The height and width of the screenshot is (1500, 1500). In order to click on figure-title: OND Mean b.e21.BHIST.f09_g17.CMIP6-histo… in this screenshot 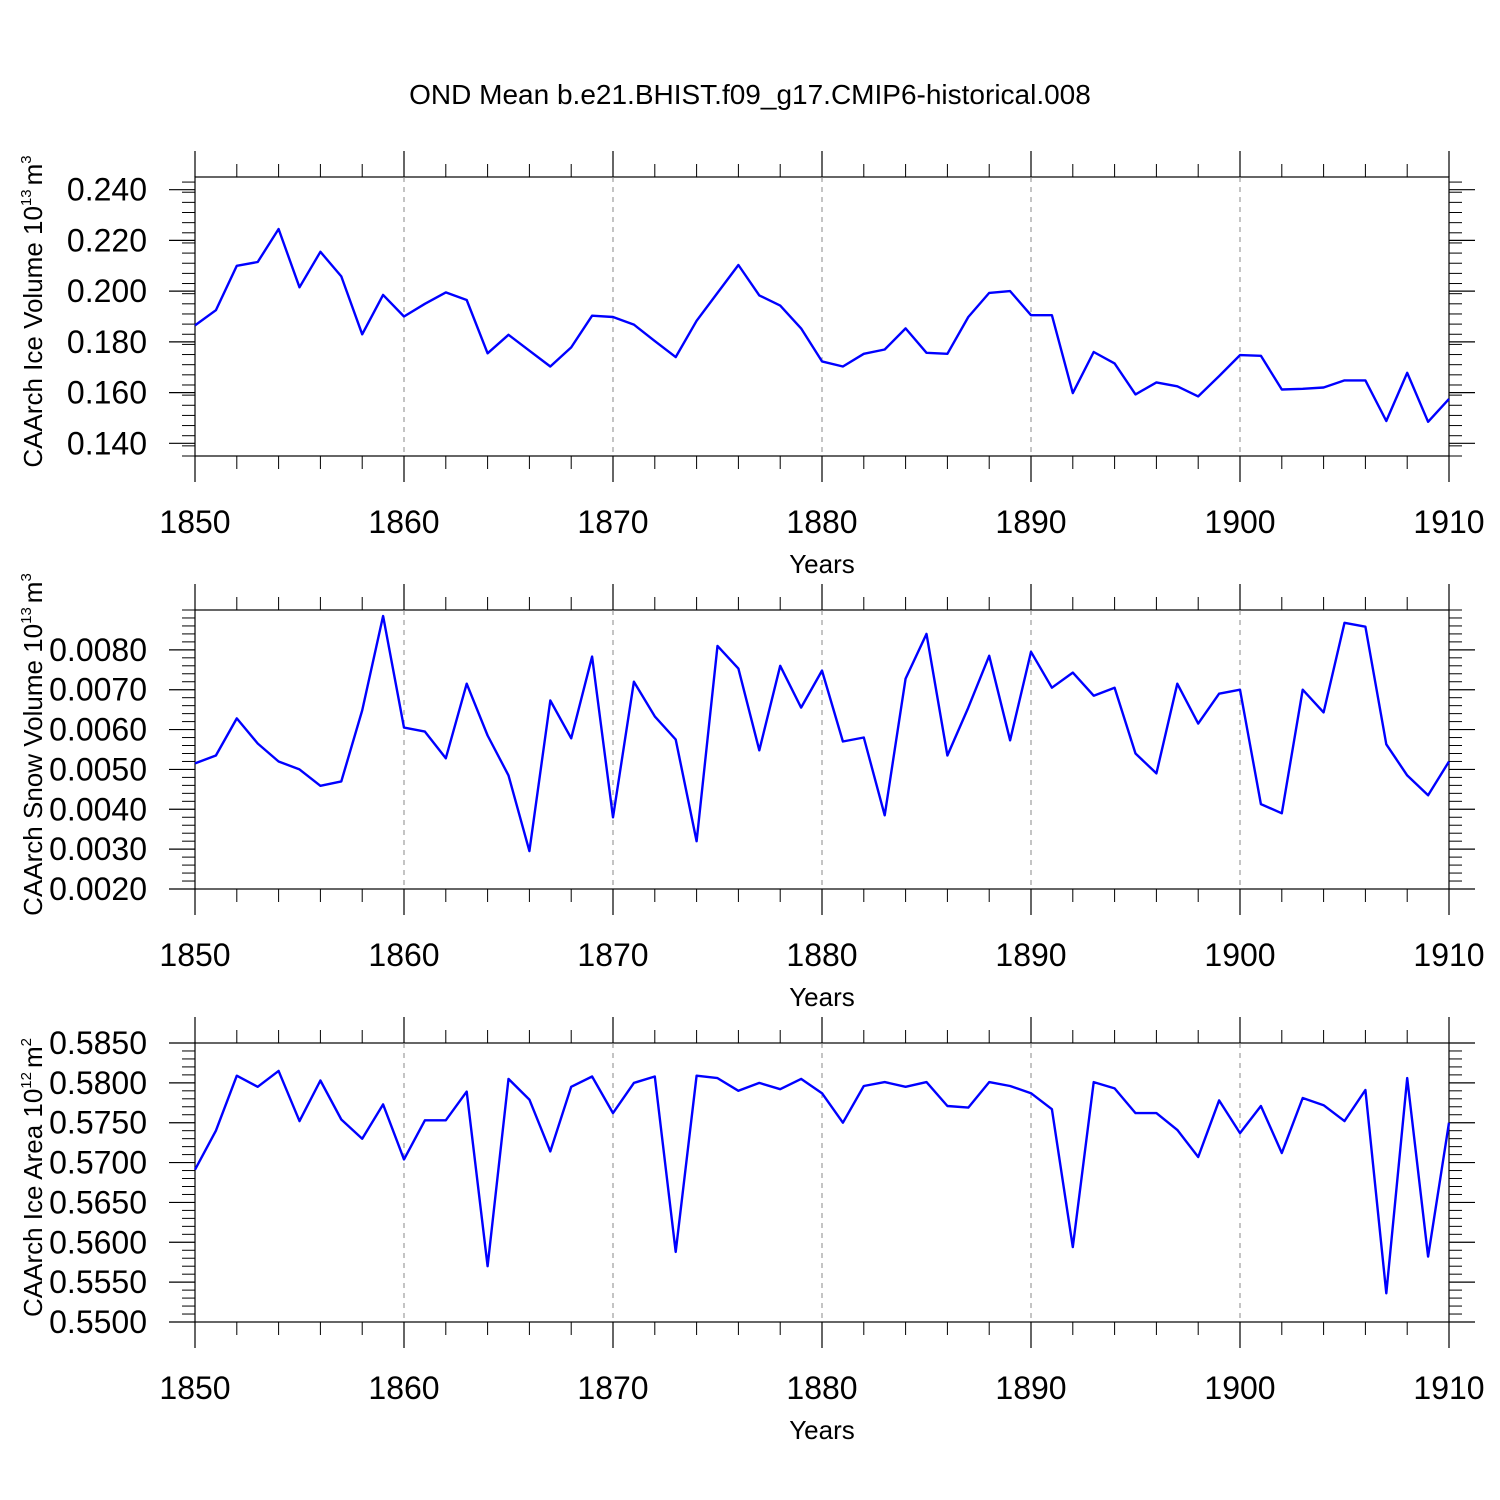, I will do `click(750, 94)`.